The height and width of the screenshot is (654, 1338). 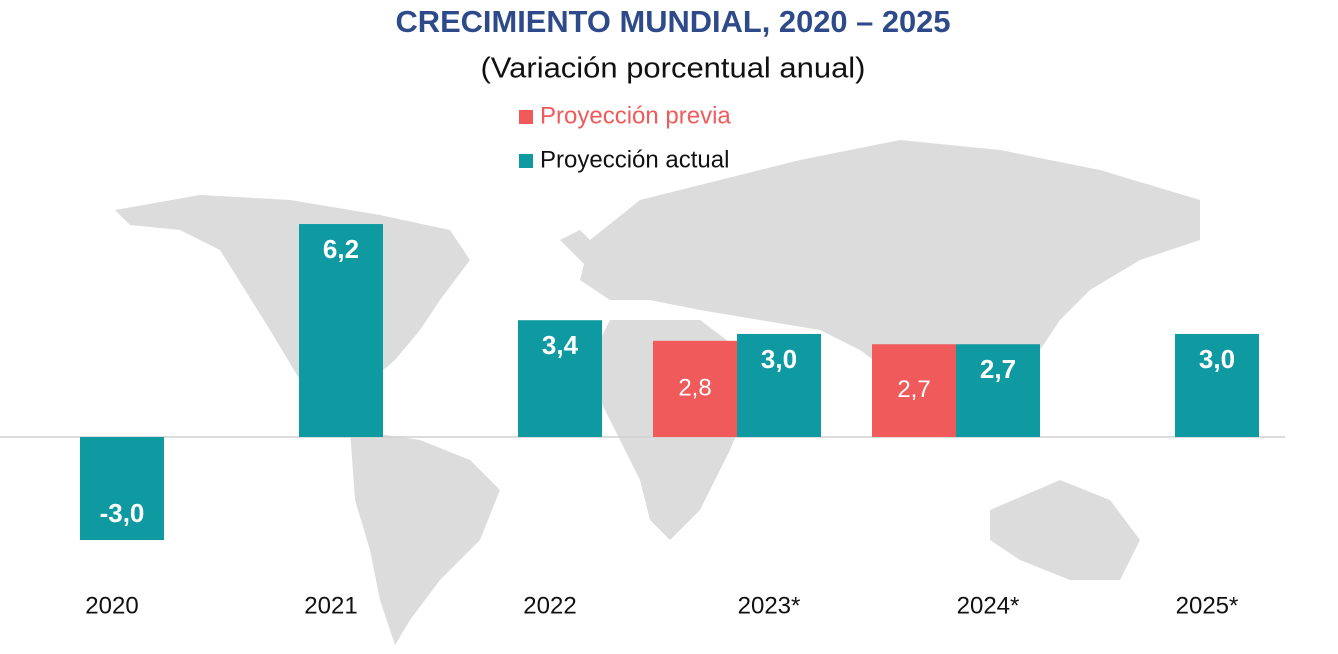 I want to click on value-label: 6,2, so click(x=341, y=249).